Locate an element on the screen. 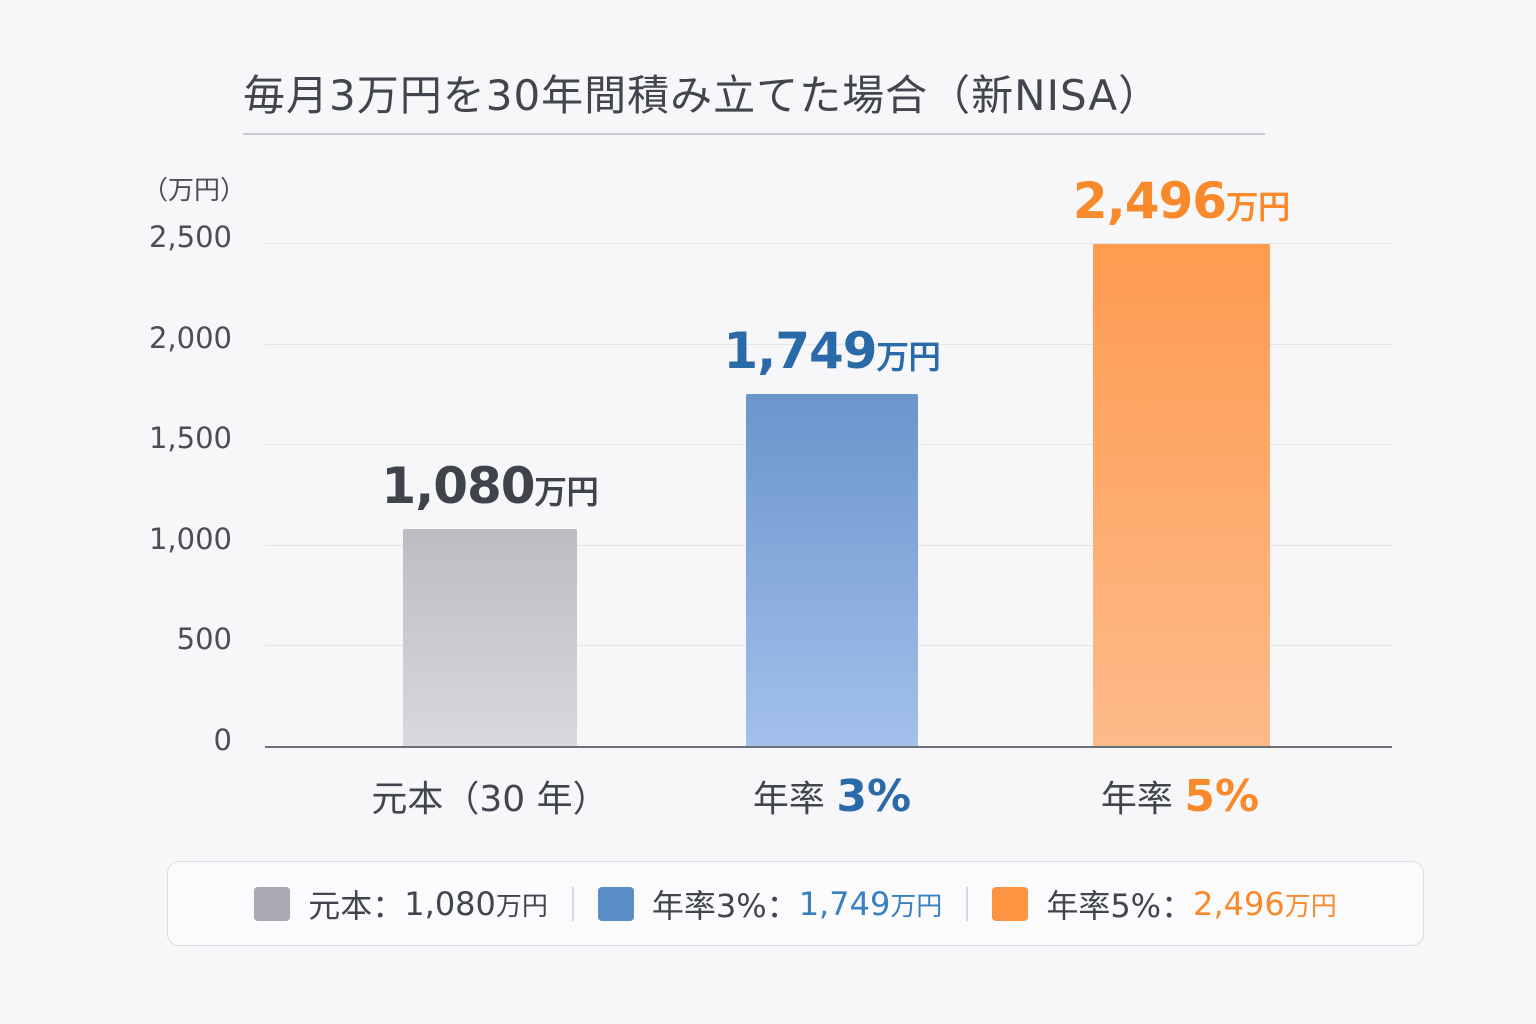  x-category-text: 元本（30 年） is located at coordinates (490, 799).